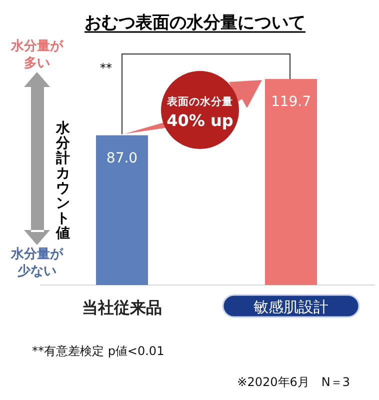  Describe the element at coordinates (291, 102) in the screenshot. I see `data-label: 119.7` at that location.